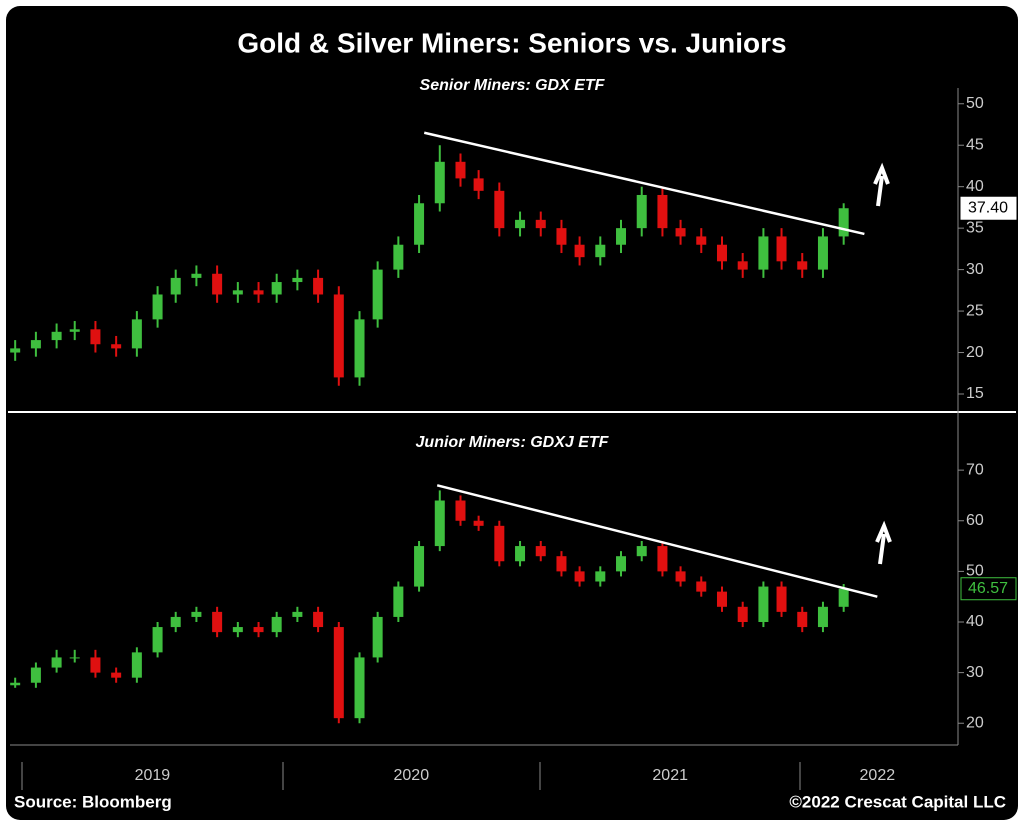 Image resolution: width=1024 pixels, height=826 pixels. I want to click on last-value-label: 46.57, so click(988, 588).